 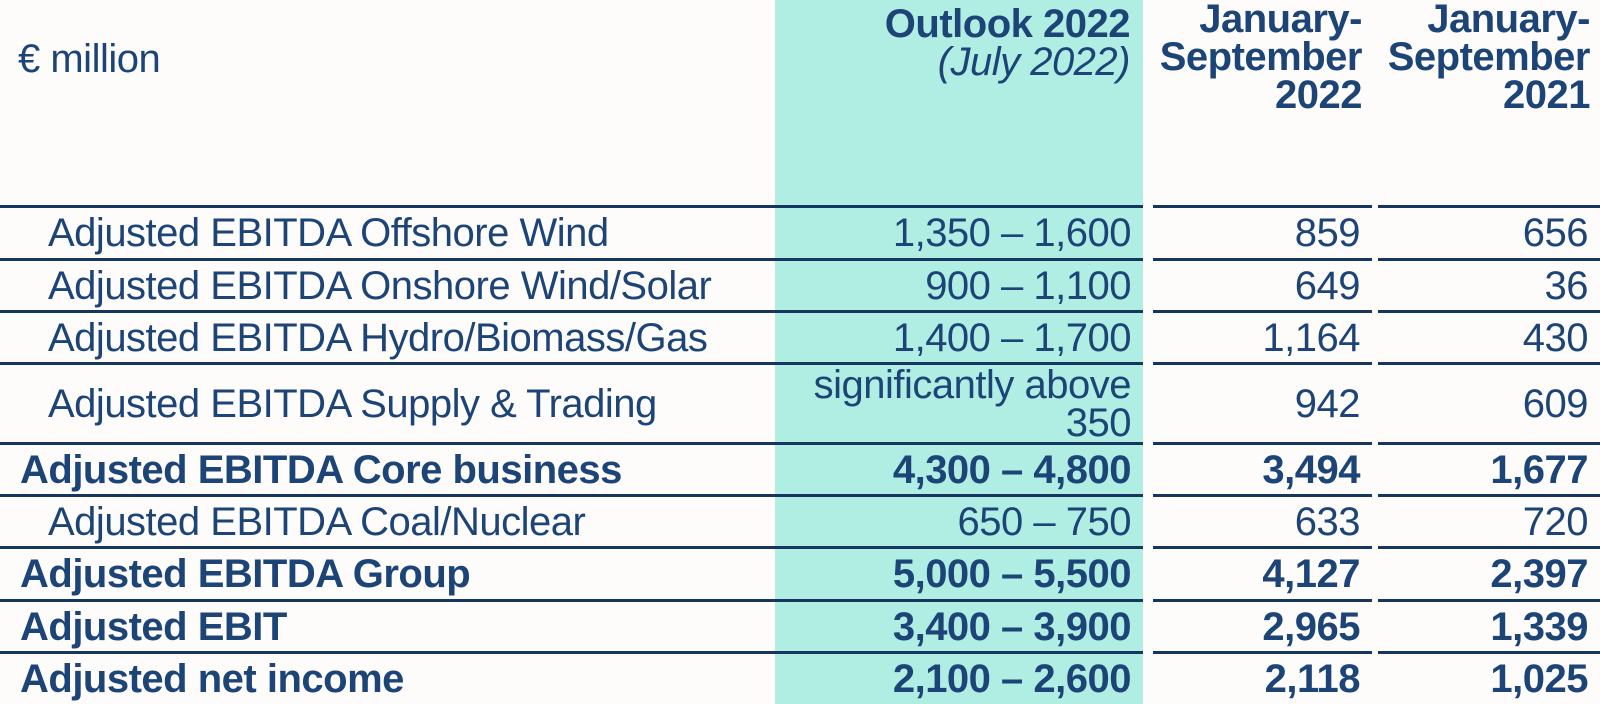 I want to click on outlook-value: significantly above 350, so click(x=959, y=402).